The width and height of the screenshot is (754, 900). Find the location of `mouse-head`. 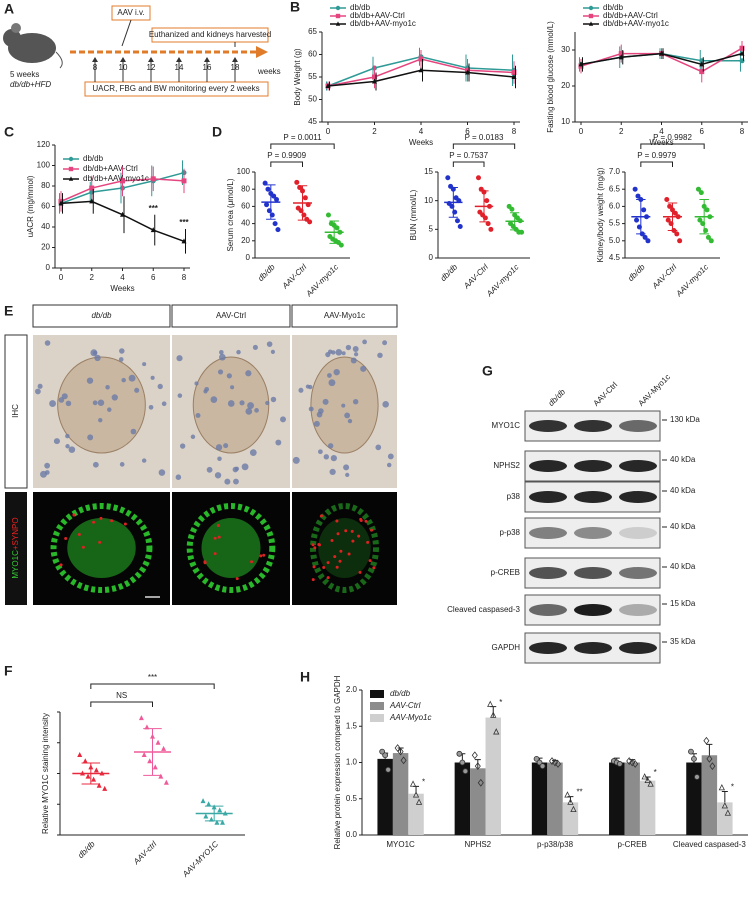

mouse-head is located at coordinates (12, 38).